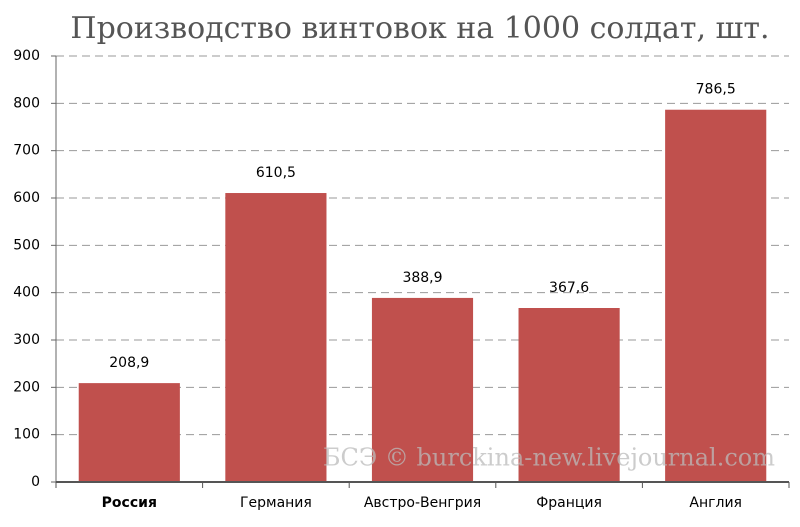  Describe the element at coordinates (569, 288) in the screenshot. I see `value-label: 367,6` at that location.